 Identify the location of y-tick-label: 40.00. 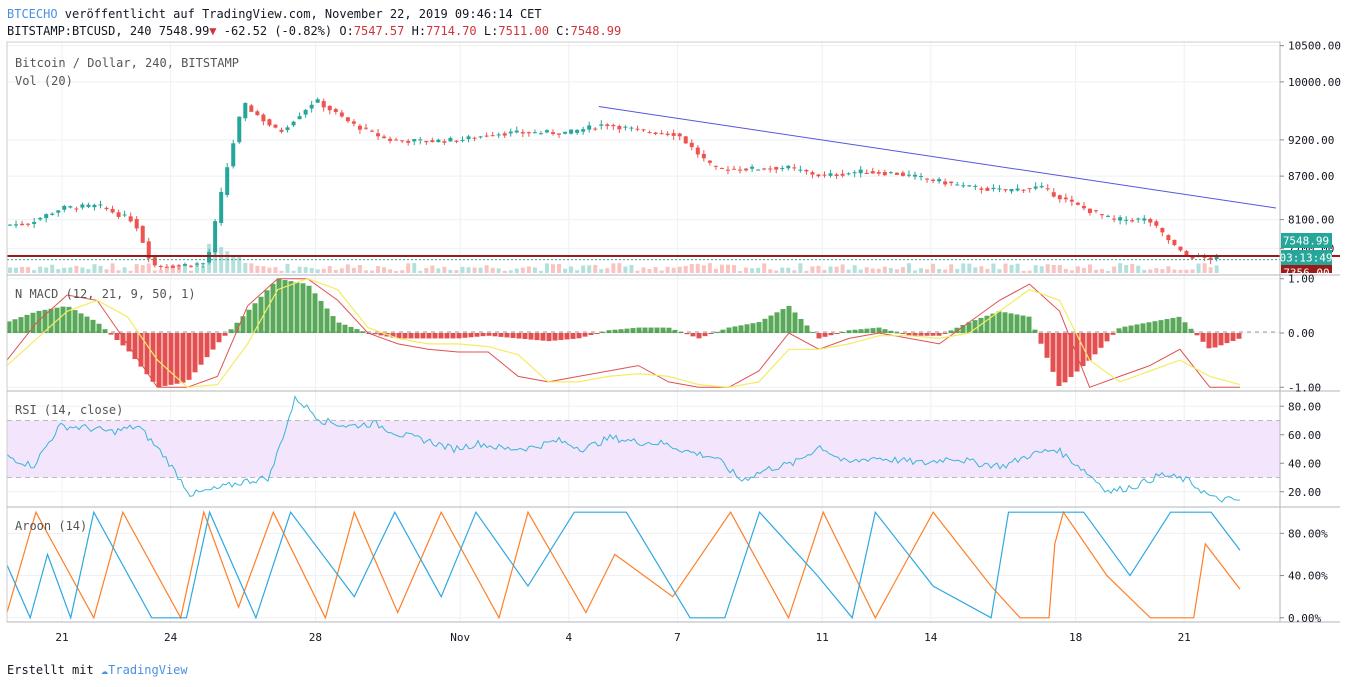
(1304, 463).